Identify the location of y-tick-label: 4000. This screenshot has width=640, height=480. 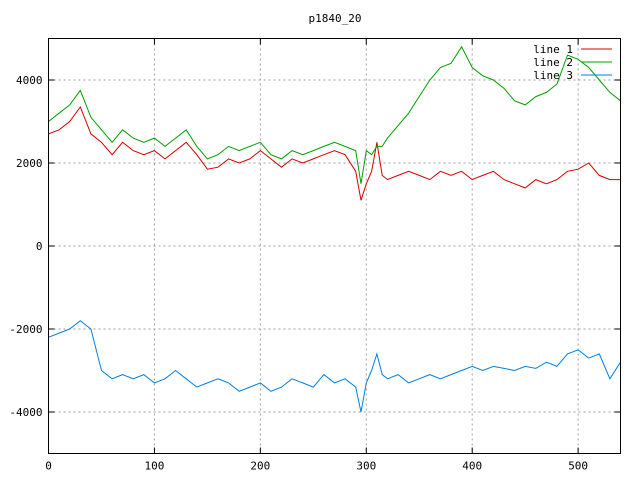
(29, 80).